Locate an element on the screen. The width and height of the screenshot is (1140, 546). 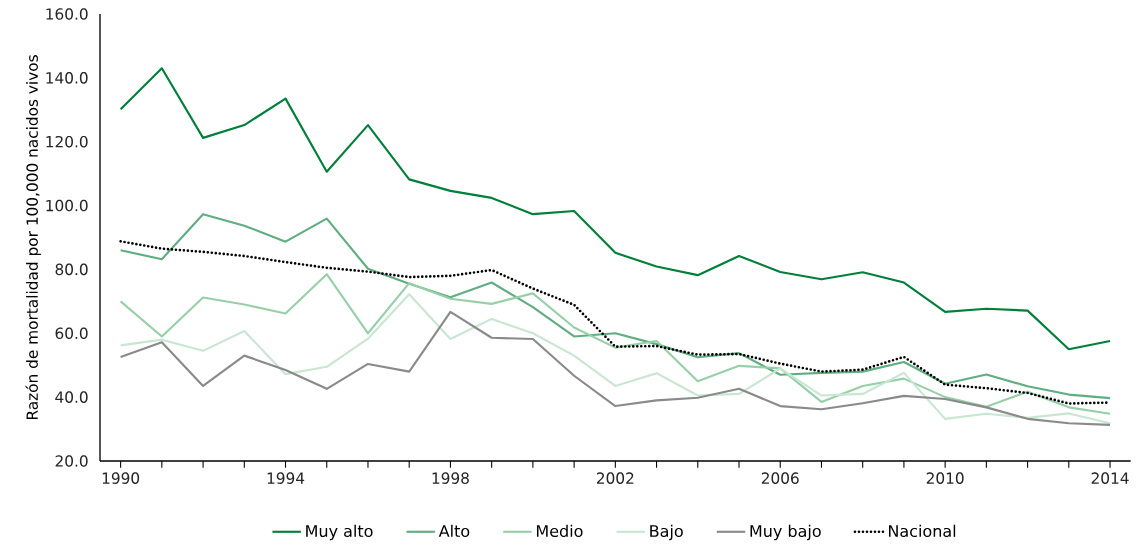
x-tick-label: 2010 is located at coordinates (945, 478).